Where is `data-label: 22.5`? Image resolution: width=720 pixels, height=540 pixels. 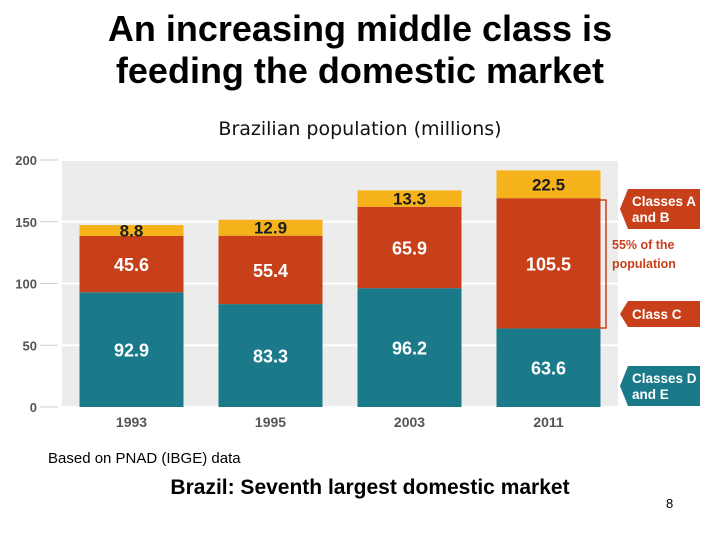
data-label: 22.5 is located at coordinates (548, 184).